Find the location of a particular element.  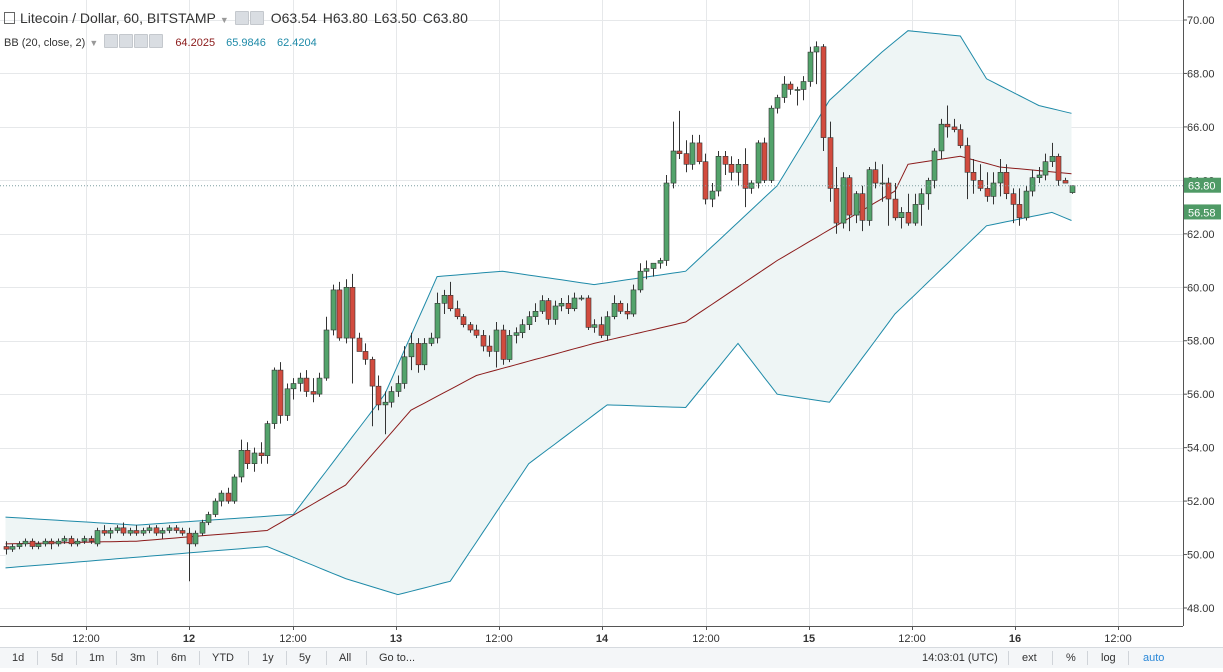

symbol-name: Litecoin / Dollar, 60, BITSTAMP is located at coordinates (118, 18).